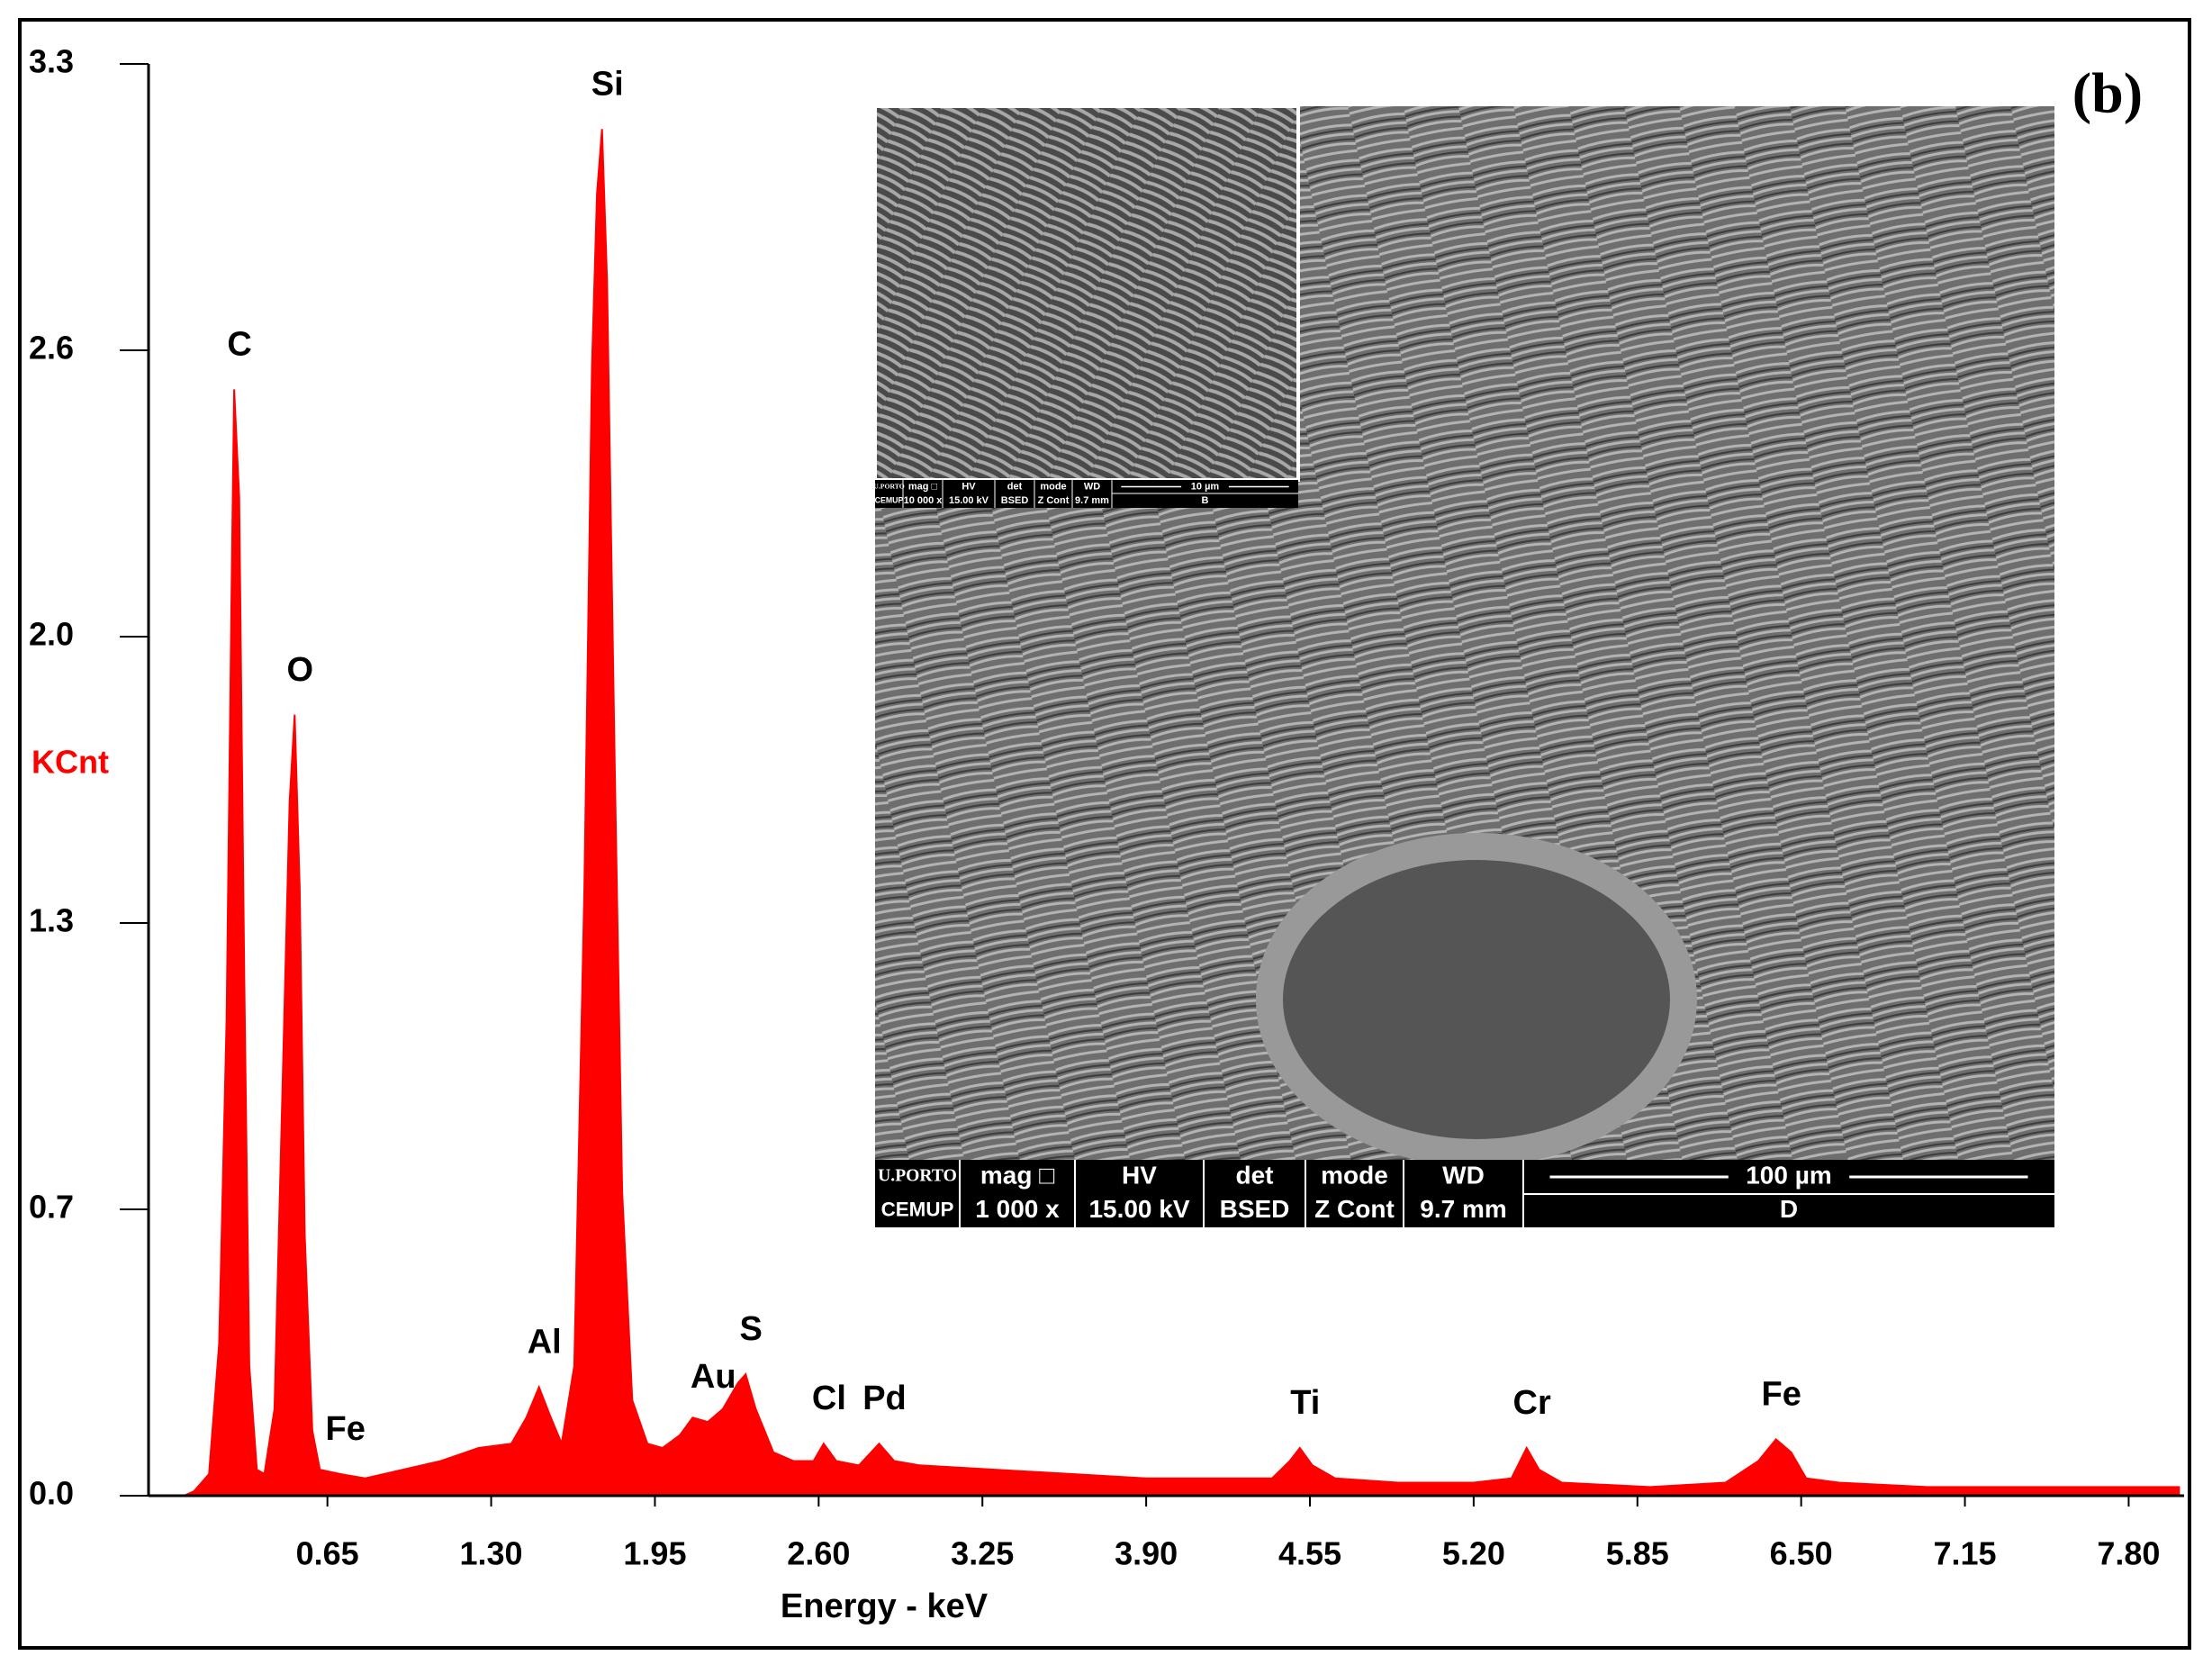 The height and width of the screenshot is (1674, 2212). I want to click on scale-bar-label: 10 µm, so click(1205, 486).